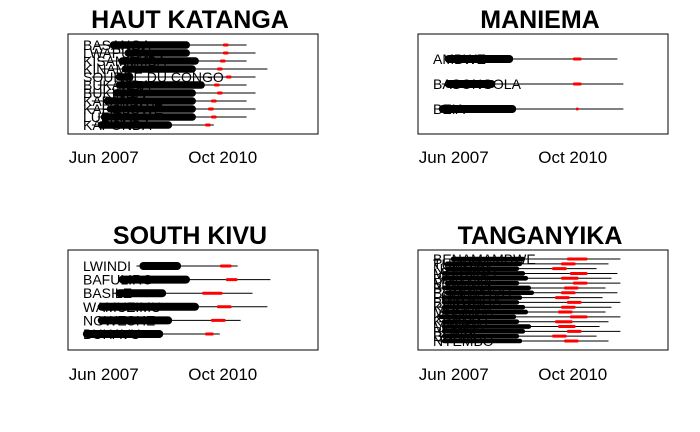 The width and height of the screenshot is (700, 432). I want to click on haut-katanga-title: HAUT KATANGA, so click(190, 20).